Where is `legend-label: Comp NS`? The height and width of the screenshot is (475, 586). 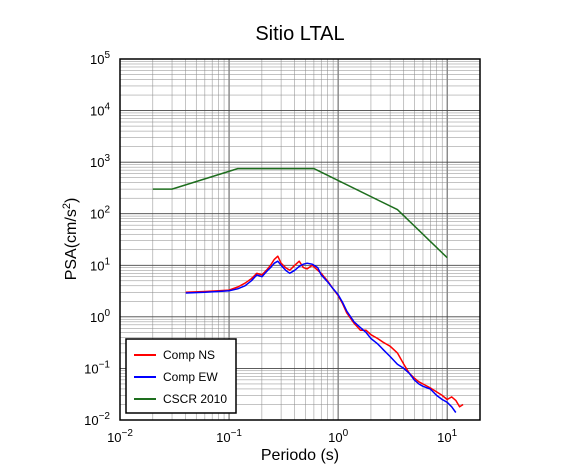
legend-label: Comp NS is located at coordinates (189, 355).